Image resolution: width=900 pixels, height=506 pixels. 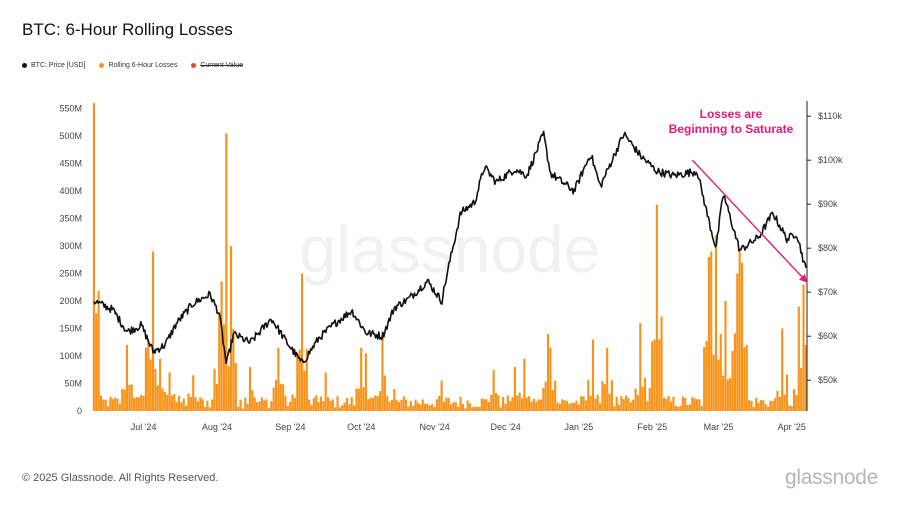 What do you see at coordinates (70, 246) in the screenshot?
I see `left-tick-label: 300M` at bounding box center [70, 246].